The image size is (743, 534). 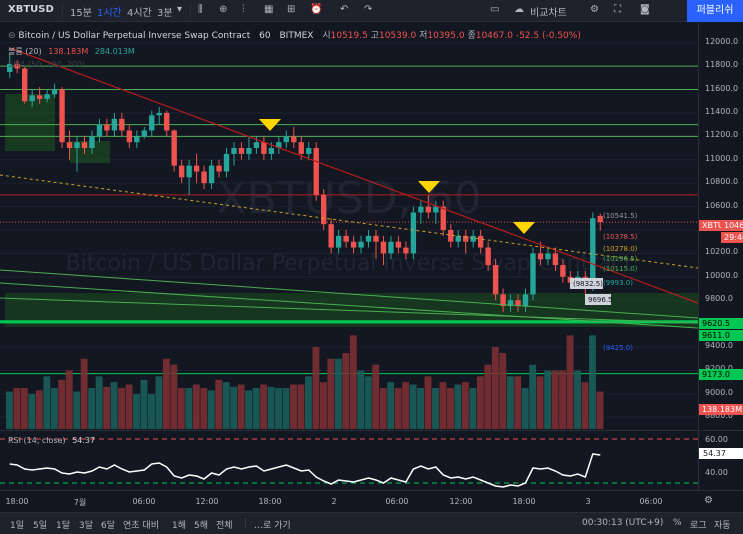 I want to click on range-3m: 3달, so click(x=86, y=526).